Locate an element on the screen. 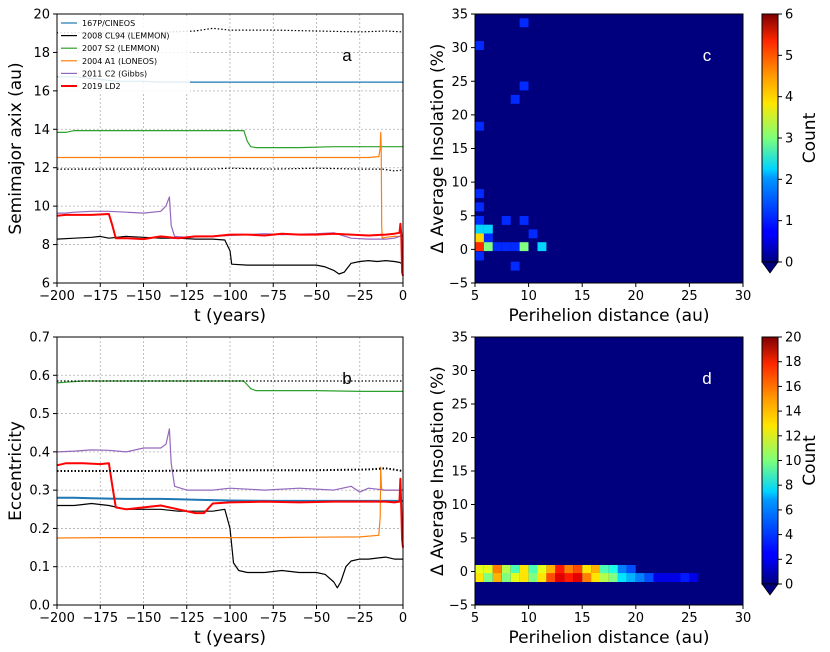 The image size is (830, 652). x-tick-label: −50 is located at coordinates (316, 296).